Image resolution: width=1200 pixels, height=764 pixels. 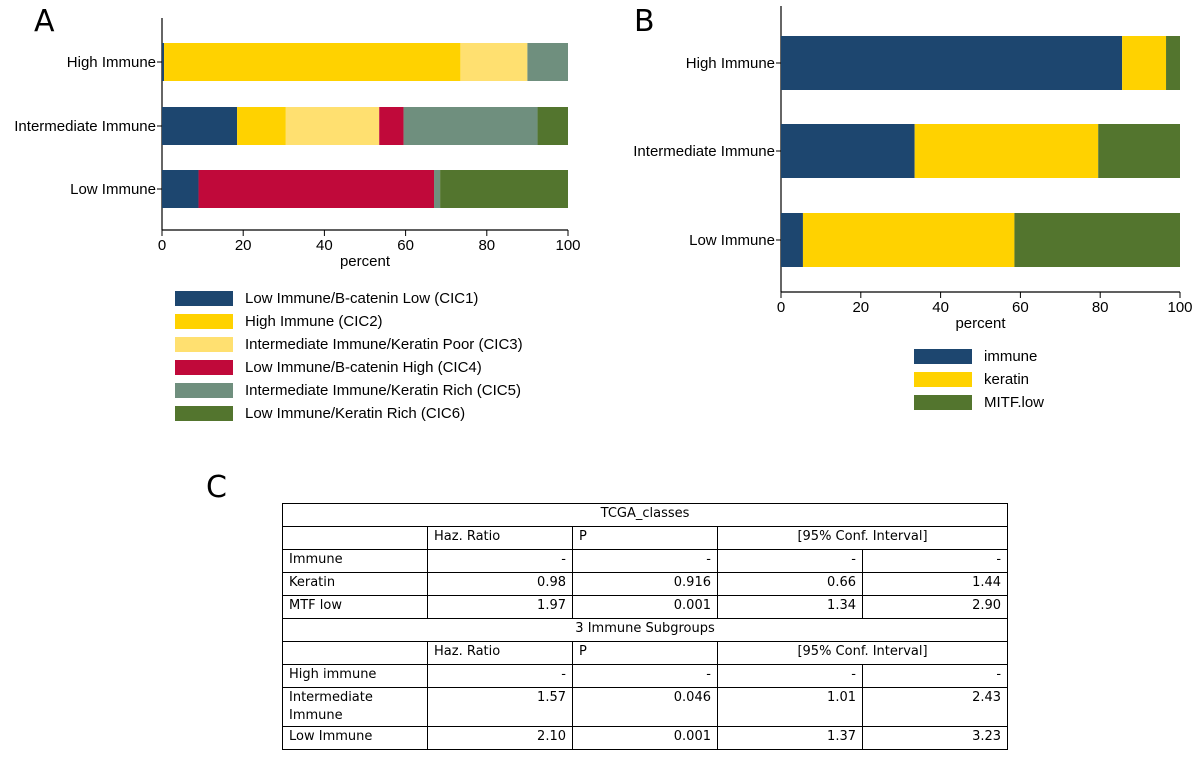 I want to click on panel-b-label: B, so click(x=644, y=21).